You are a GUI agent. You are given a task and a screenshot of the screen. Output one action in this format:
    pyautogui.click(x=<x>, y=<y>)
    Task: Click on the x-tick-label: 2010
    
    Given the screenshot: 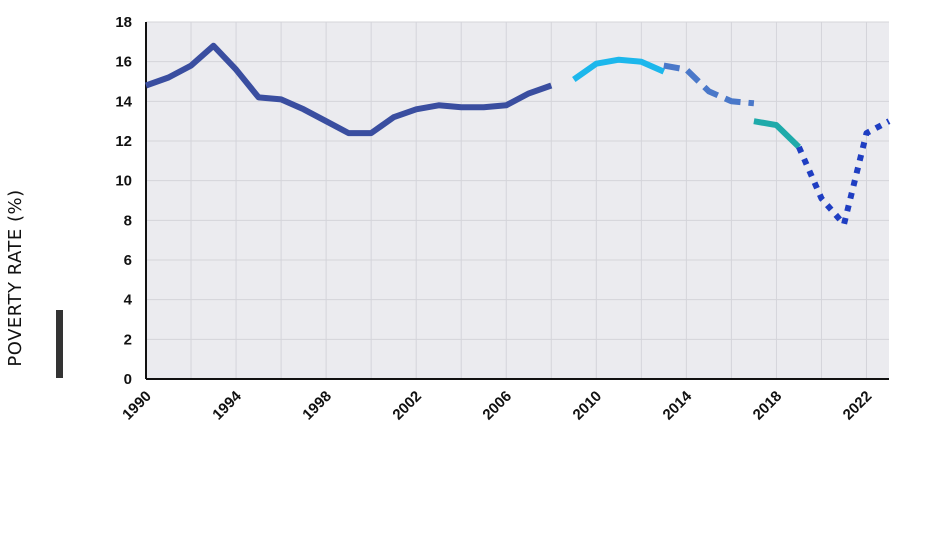 What is the action you would take?
    pyautogui.click(x=588, y=406)
    